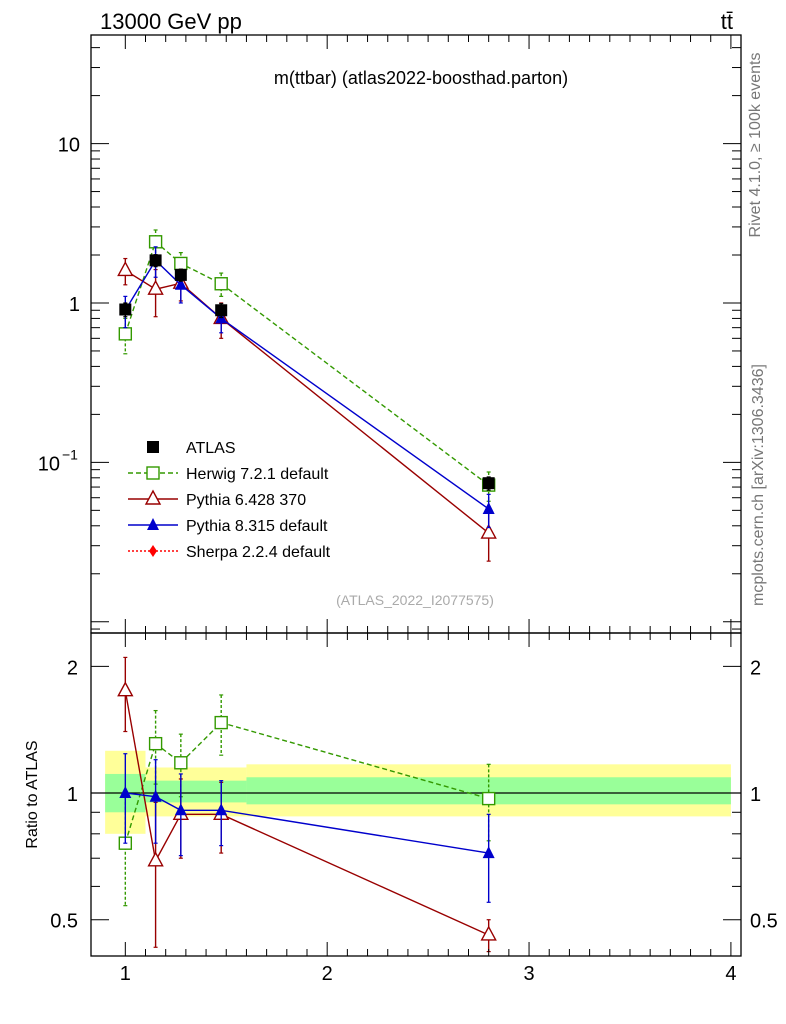 The image size is (786, 1024). What do you see at coordinates (327, 974) in the screenshot?
I see `x-tick-label: 2` at bounding box center [327, 974].